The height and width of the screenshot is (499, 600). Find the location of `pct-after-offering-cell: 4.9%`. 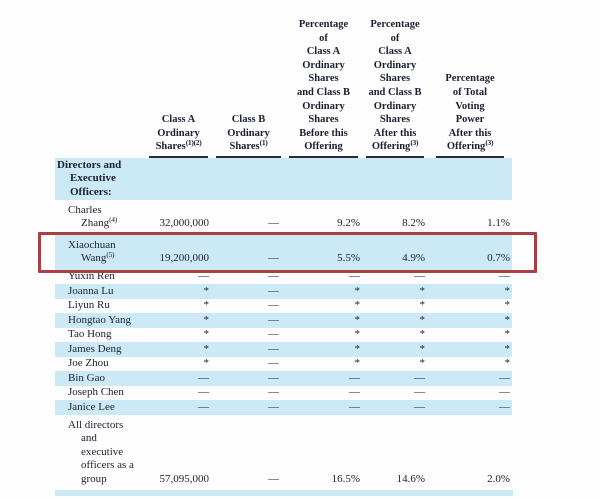

pct-after-offering-cell: 4.9% is located at coordinates (413, 258).